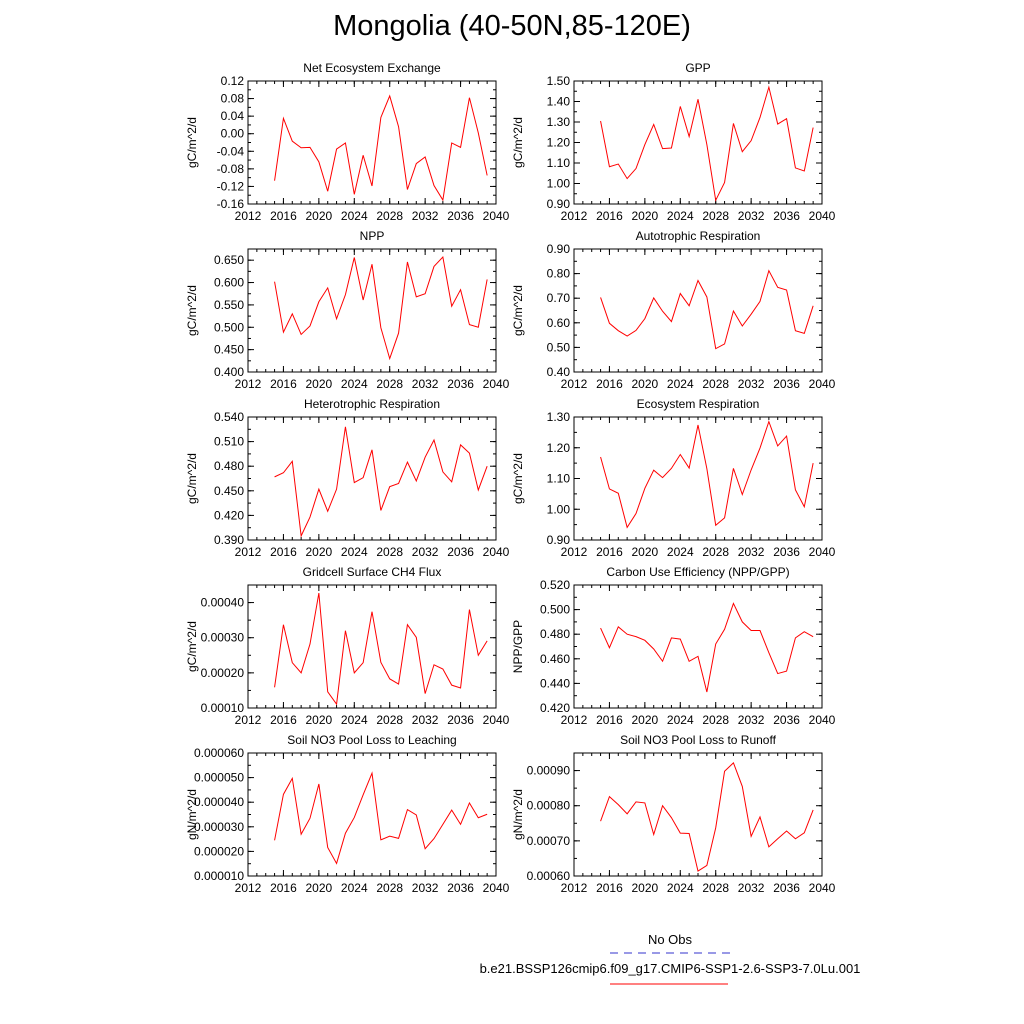 This screenshot has width=1024, height=1024. Describe the element at coordinates (559, 102) in the screenshot. I see `y-tick-label: 1.40` at that location.